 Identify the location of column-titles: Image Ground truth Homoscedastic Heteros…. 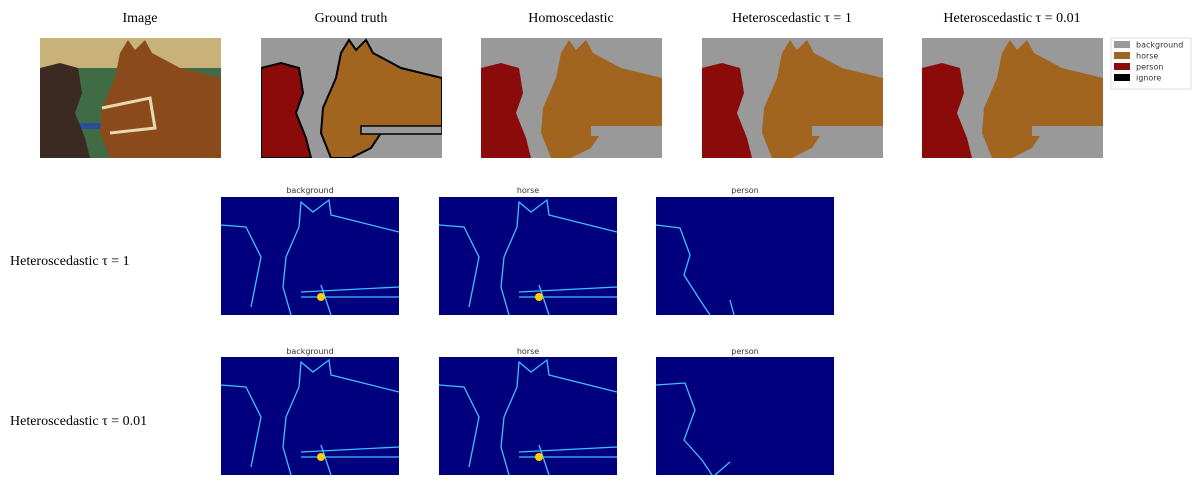
(602, 18).